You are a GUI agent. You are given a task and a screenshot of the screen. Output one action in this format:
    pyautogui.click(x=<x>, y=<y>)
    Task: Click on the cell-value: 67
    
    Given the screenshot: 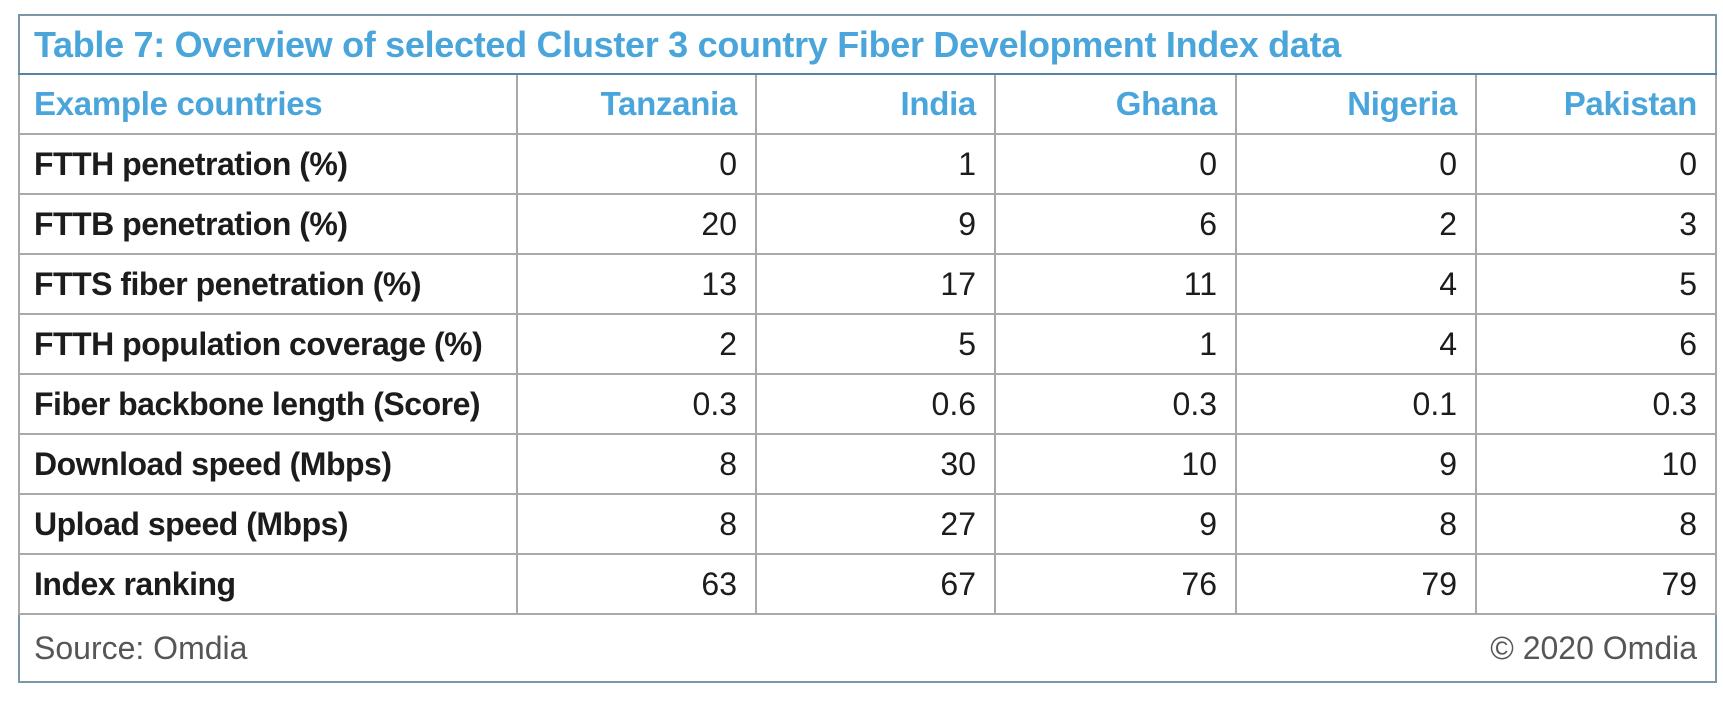 What is the action you would take?
    pyautogui.click(x=875, y=584)
    